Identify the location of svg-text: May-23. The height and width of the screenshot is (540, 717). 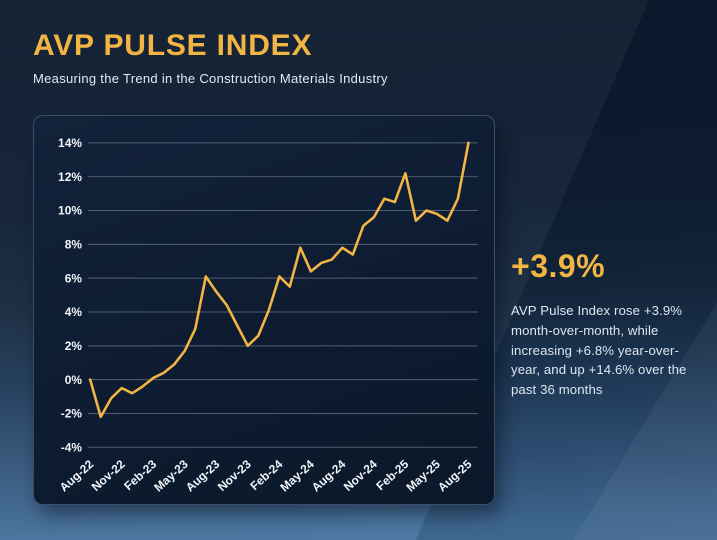
(171, 476).